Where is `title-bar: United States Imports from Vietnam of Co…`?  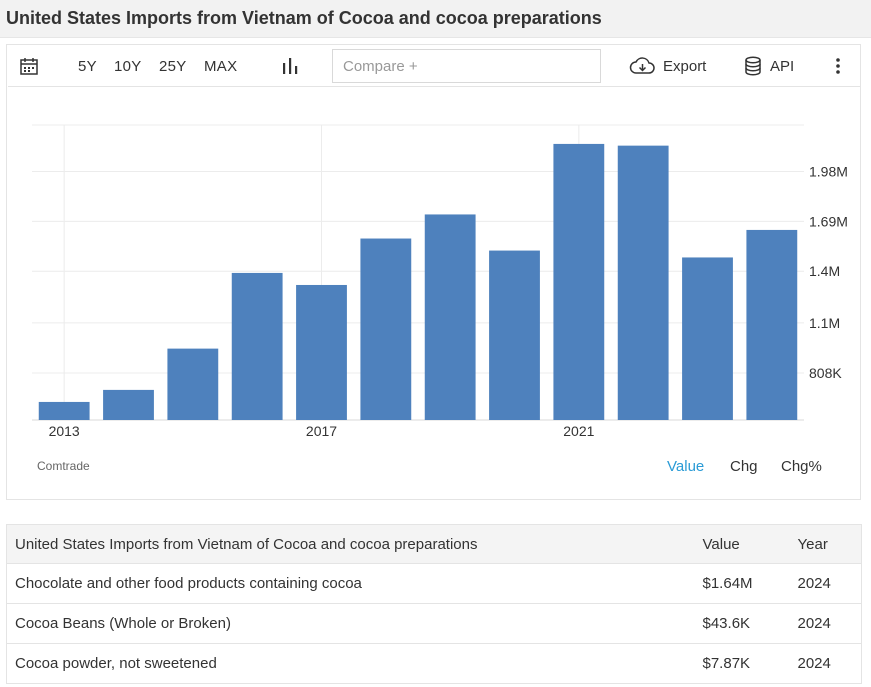
title-bar: United States Imports from Vietnam of Co… is located at coordinates (435, 19).